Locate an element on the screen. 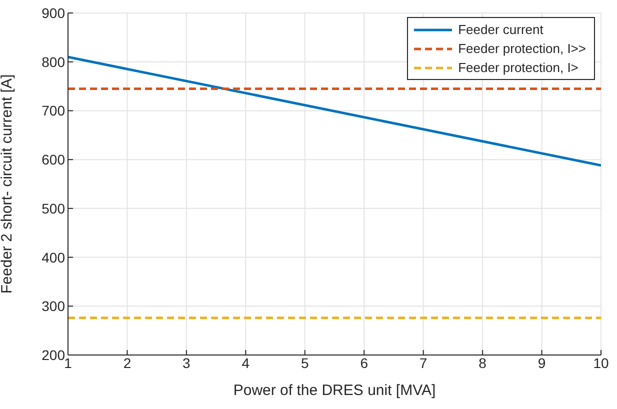 Image resolution: width=617 pixels, height=409 pixels. legend-label: Feeder protection, I>> is located at coordinates (522, 49).